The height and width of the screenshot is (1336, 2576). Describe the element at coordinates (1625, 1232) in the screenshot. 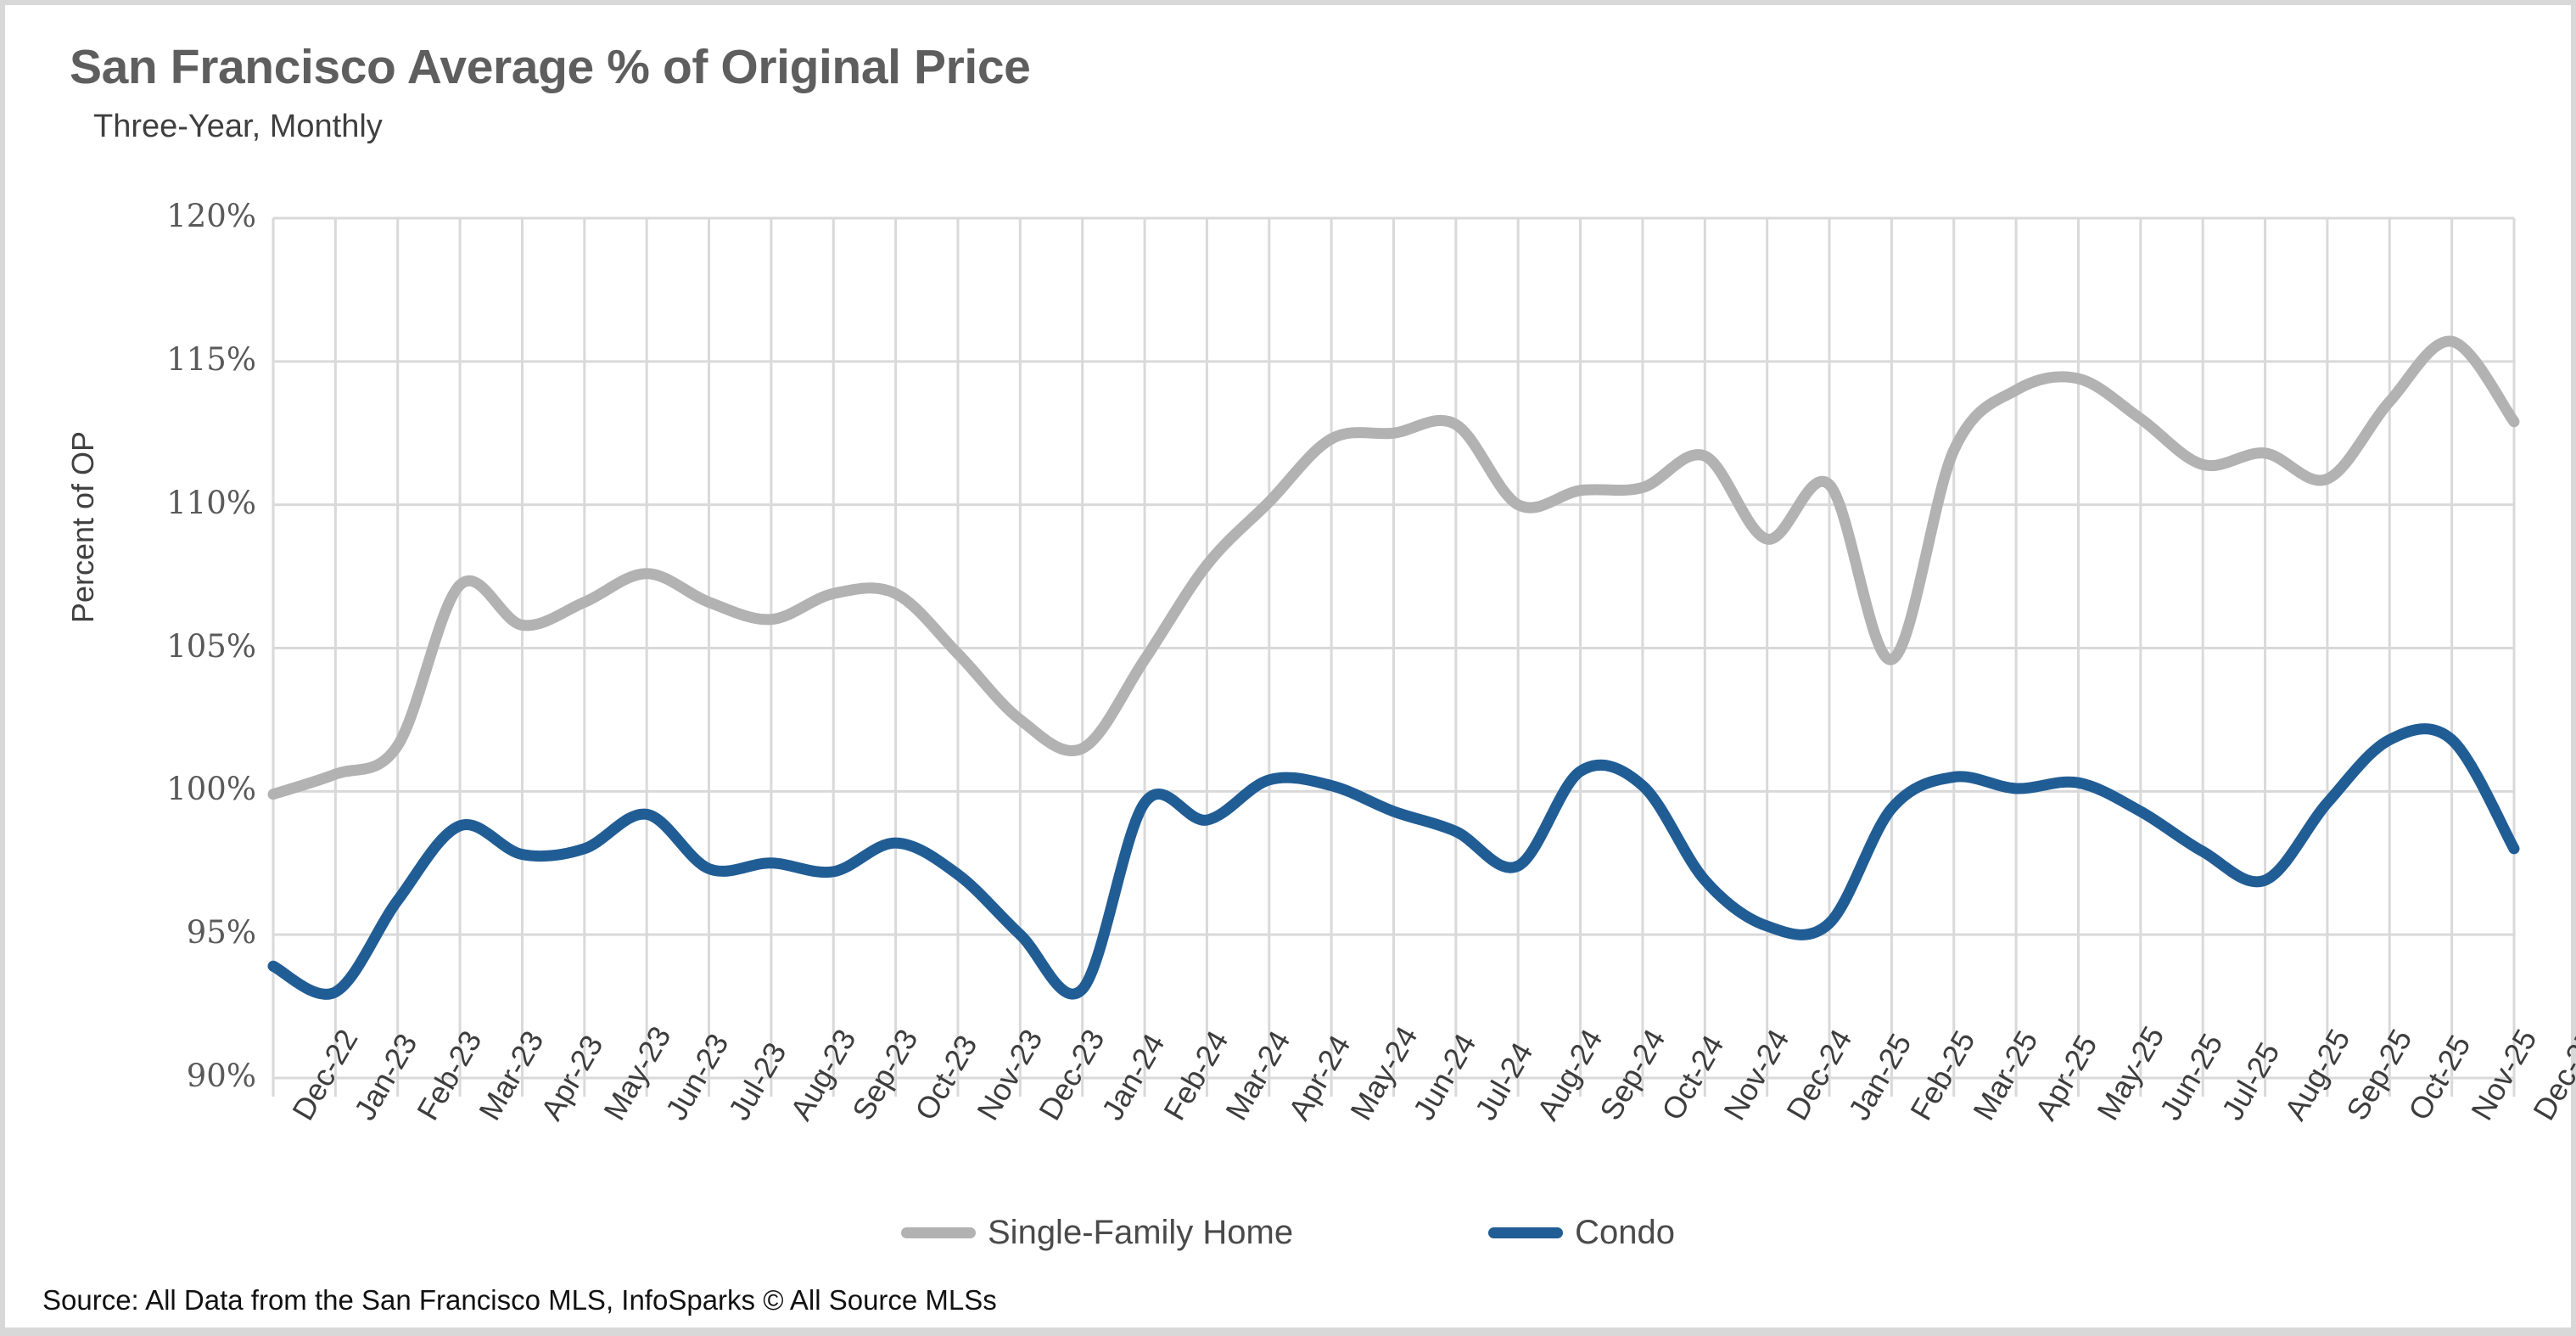

I see `legend-label-condo: Condo` at that location.